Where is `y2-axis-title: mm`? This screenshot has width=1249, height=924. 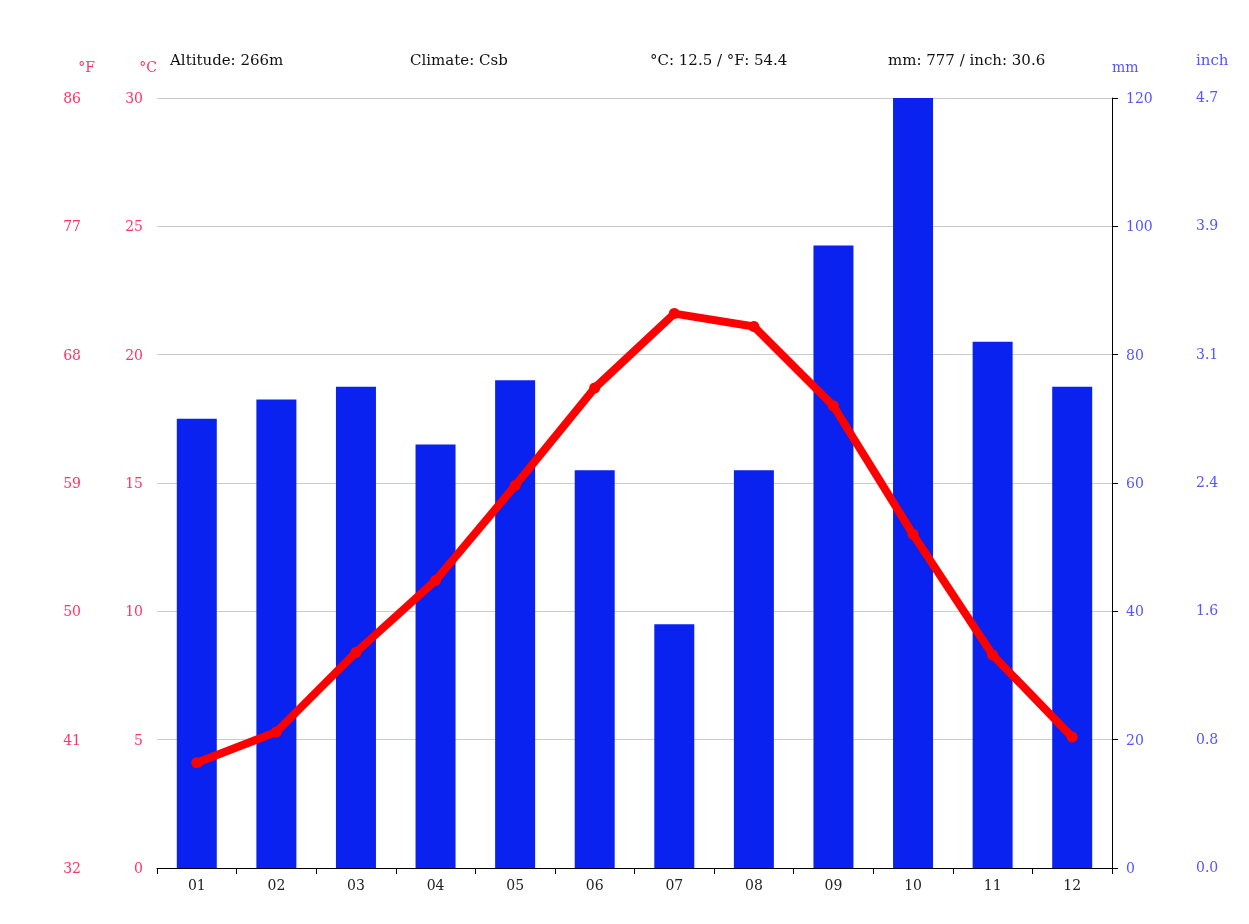 y2-axis-title: mm is located at coordinates (1125, 67).